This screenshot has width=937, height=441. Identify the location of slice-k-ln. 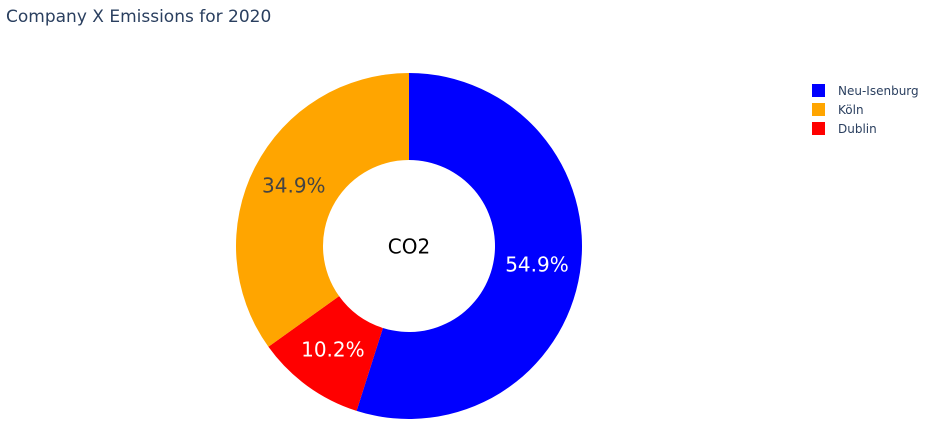
(322, 210).